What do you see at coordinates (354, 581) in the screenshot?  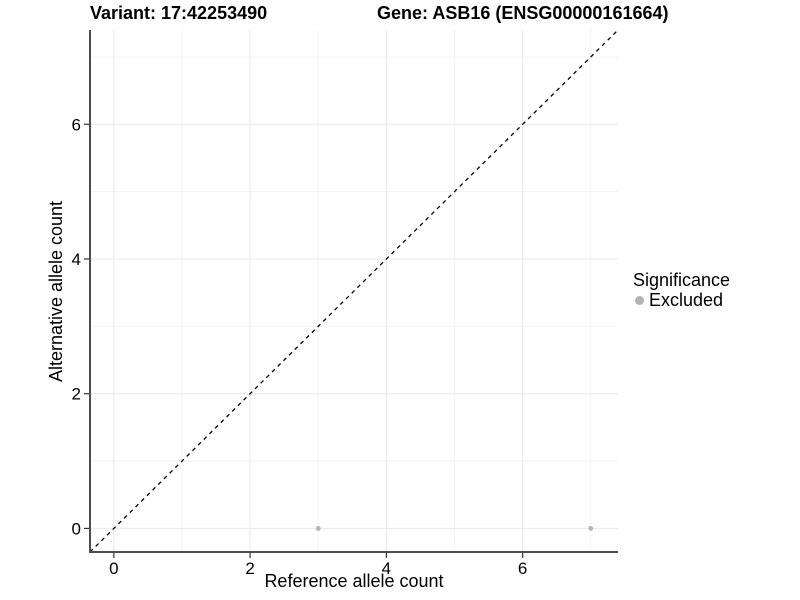 I see `x-axis-label: Reference allele count` at bounding box center [354, 581].